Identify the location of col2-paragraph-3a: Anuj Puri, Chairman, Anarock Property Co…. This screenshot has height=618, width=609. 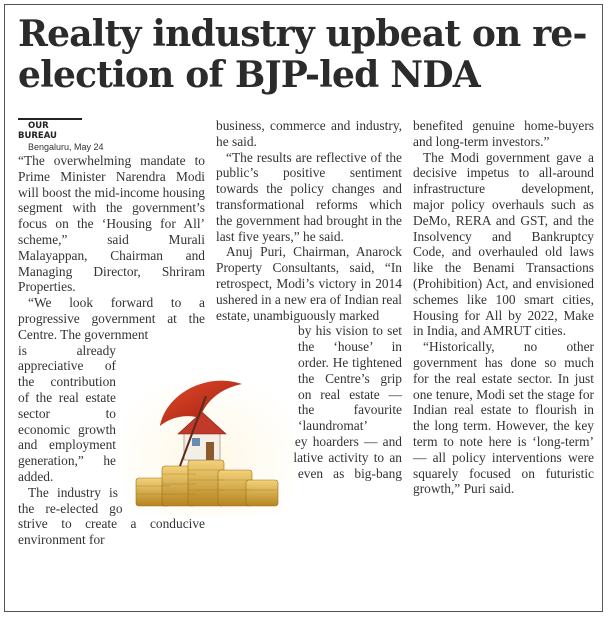
(309, 283).